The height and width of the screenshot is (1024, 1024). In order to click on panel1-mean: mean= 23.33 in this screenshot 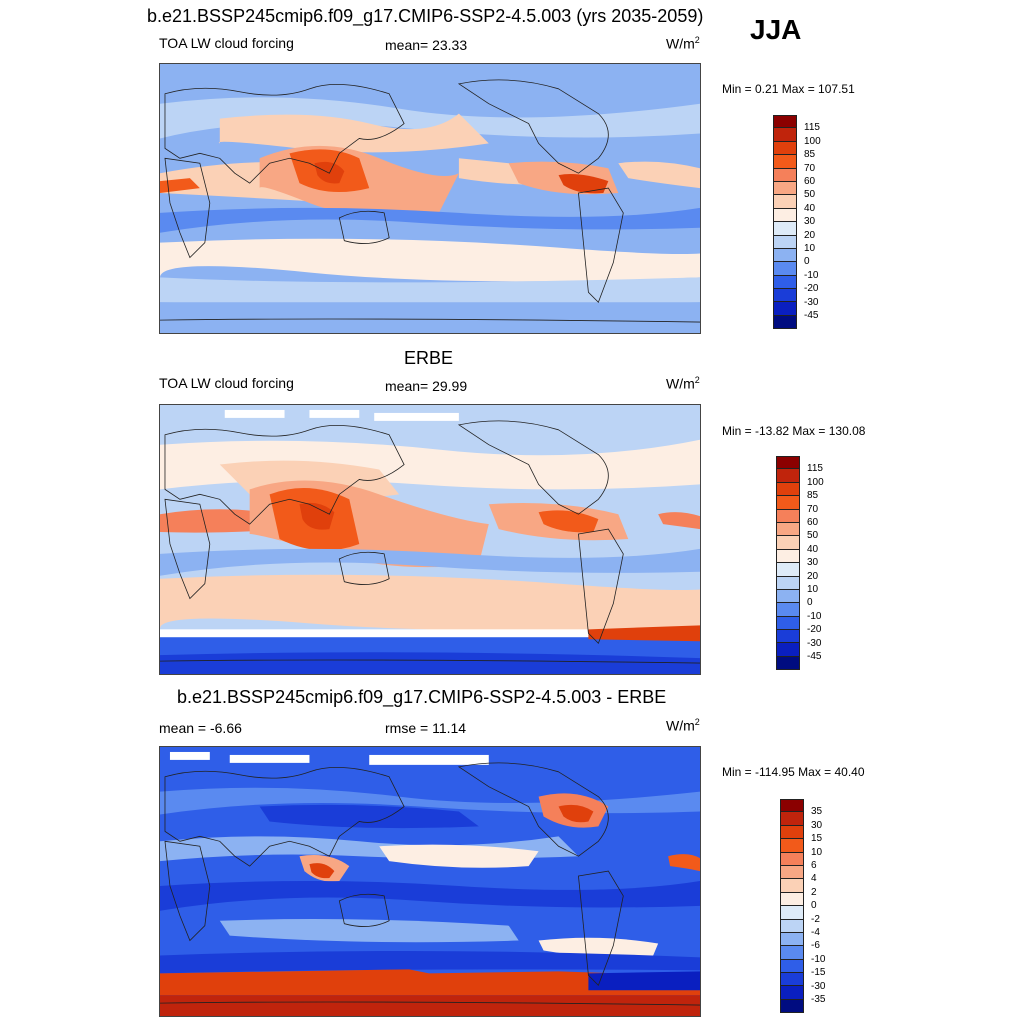, I will do `click(426, 45)`.